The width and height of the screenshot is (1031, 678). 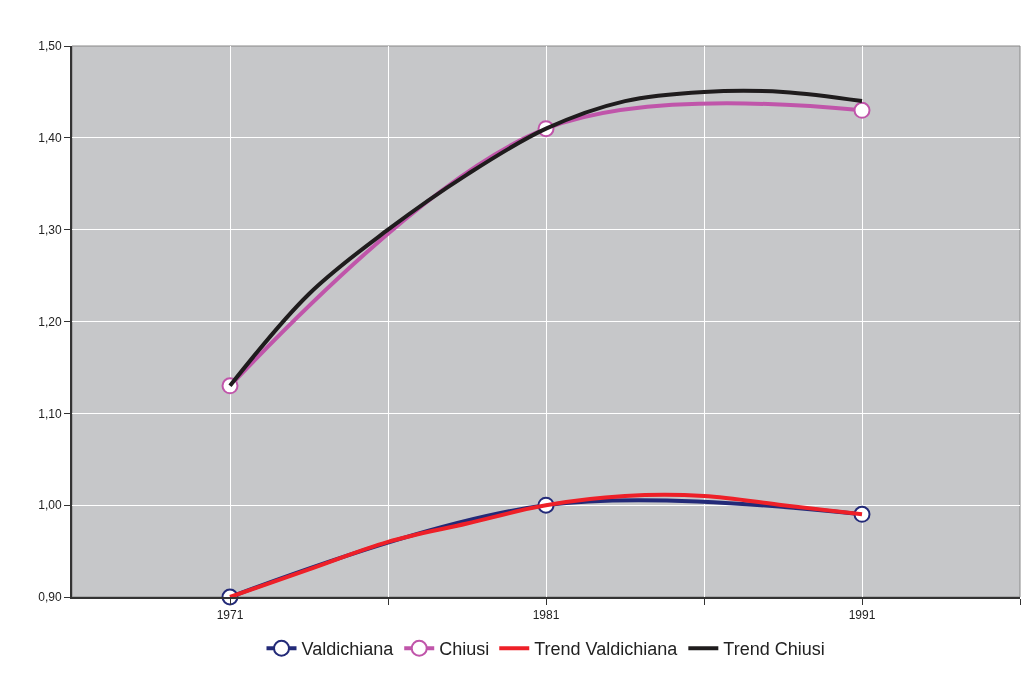 What do you see at coordinates (50, 413) in the screenshot?
I see `y-tick-label: 1,10` at bounding box center [50, 413].